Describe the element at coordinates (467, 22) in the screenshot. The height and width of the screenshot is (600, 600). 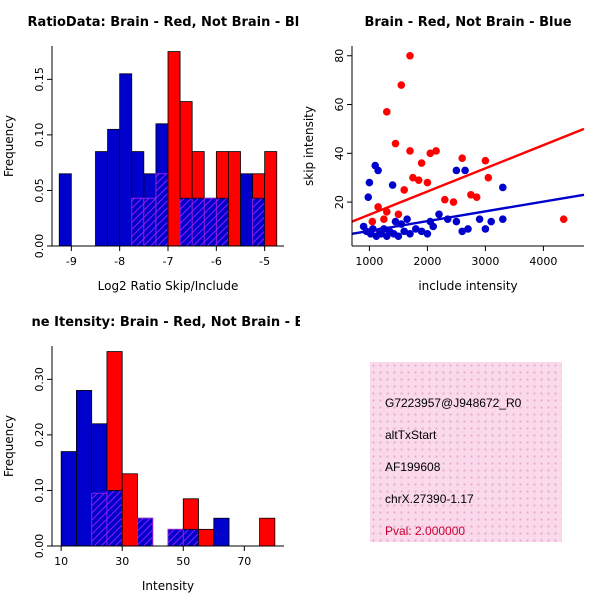
I see `chart-title: Brain - Red, Not Brain - Blue` at that location.